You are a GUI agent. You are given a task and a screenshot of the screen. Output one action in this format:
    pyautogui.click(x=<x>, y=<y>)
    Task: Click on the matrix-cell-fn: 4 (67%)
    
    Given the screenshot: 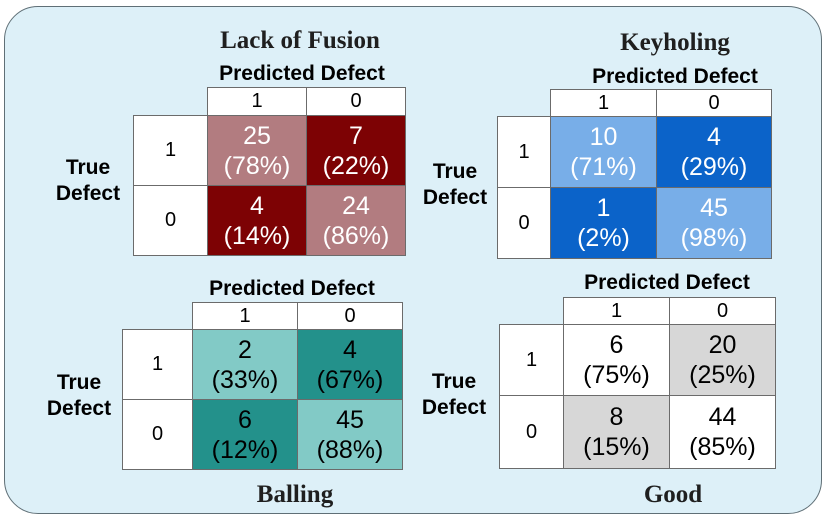 What is the action you would take?
    pyautogui.click(x=350, y=364)
    